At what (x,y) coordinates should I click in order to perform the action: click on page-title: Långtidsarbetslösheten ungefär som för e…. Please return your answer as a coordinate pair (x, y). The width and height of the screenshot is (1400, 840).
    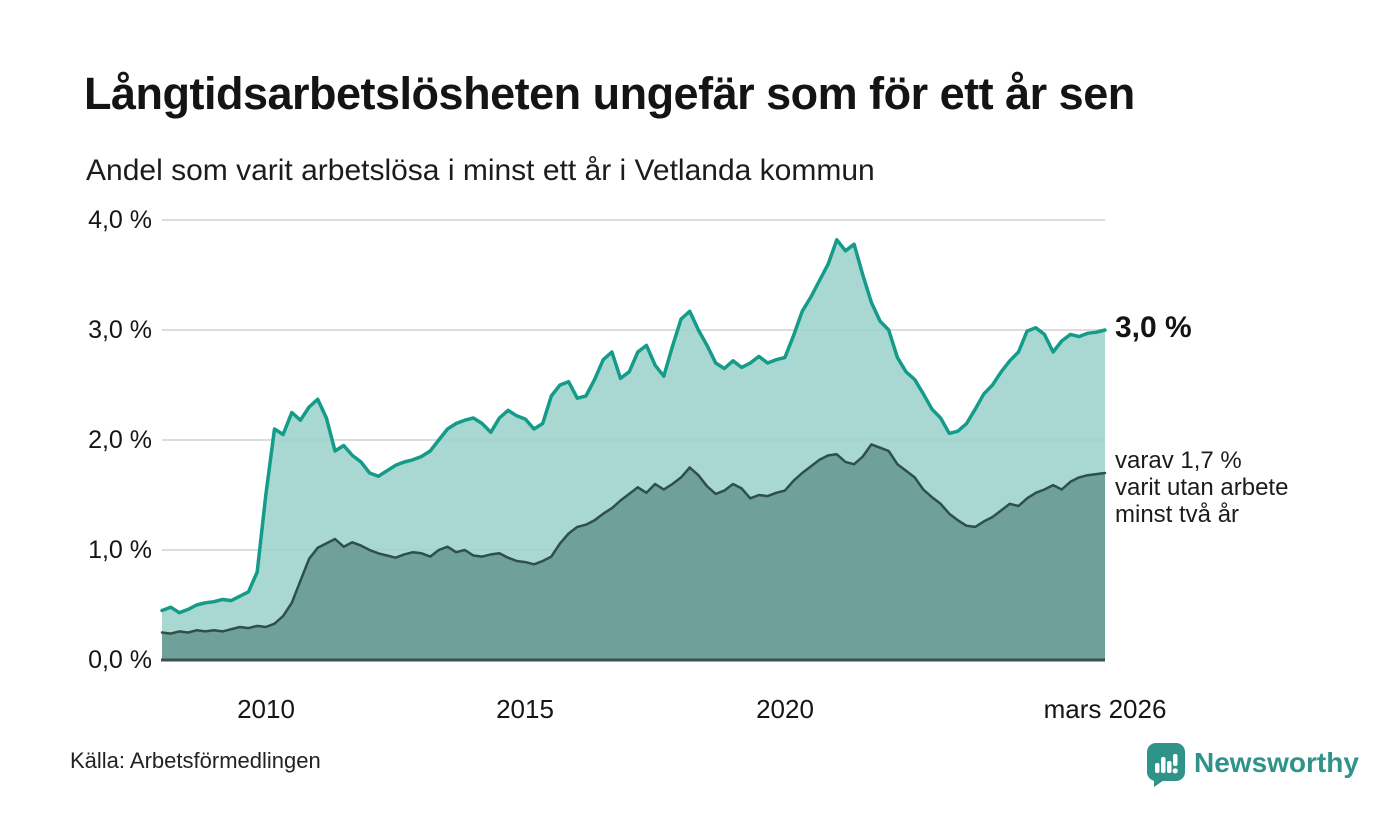
    Looking at the image, I should click on (609, 93).